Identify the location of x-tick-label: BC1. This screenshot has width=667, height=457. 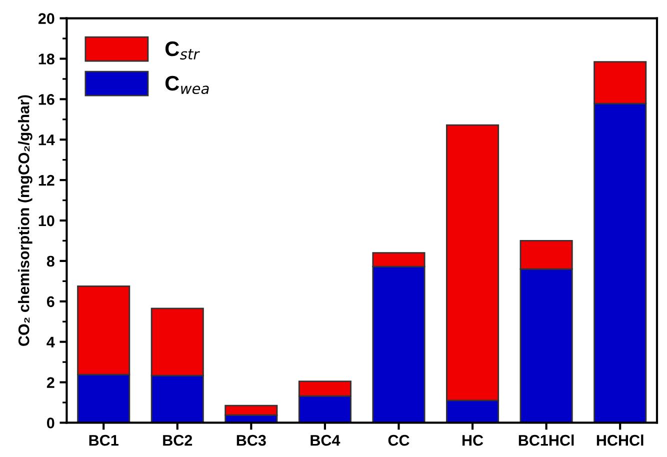
(103, 440).